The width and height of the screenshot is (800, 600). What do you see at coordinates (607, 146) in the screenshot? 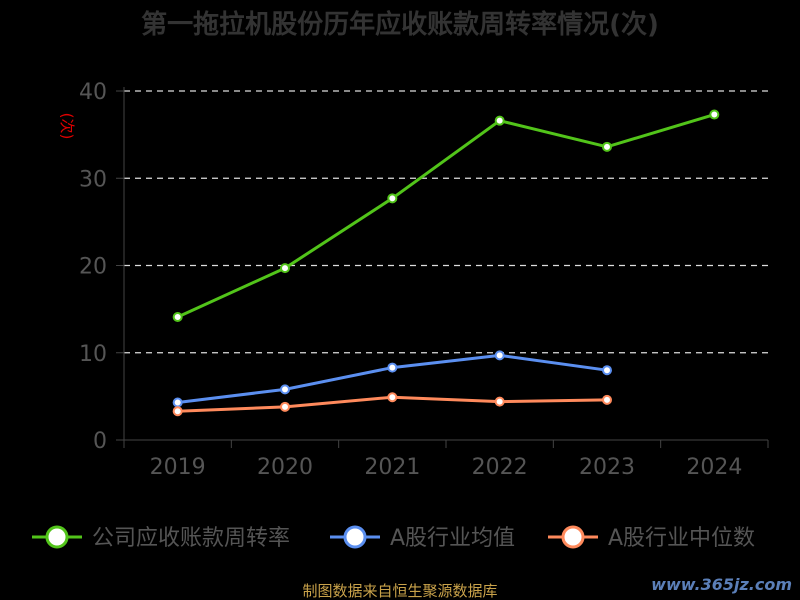
I see `data-point-0-2023` at bounding box center [607, 146].